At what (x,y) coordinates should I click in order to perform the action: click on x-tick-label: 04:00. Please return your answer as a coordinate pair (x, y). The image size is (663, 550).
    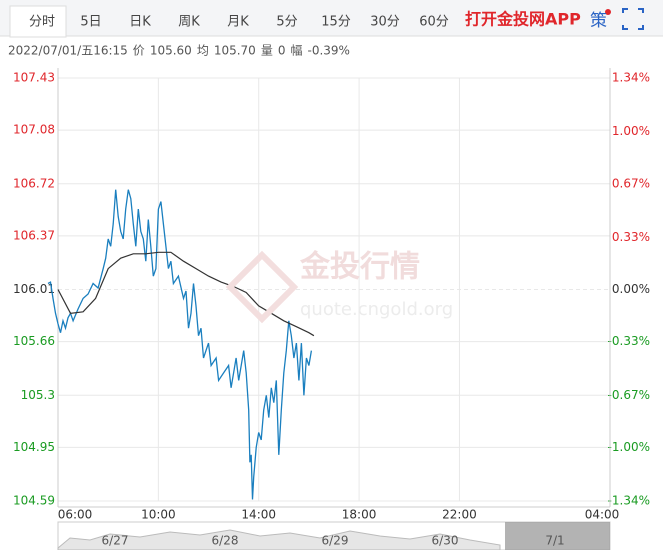
    Looking at the image, I should click on (602, 515).